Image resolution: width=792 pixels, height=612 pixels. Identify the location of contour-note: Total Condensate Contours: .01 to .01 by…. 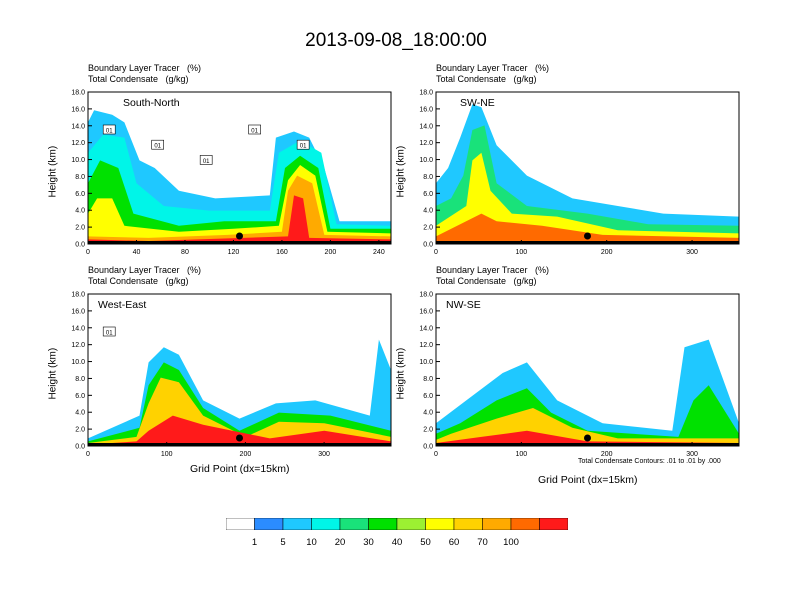
(649, 461).